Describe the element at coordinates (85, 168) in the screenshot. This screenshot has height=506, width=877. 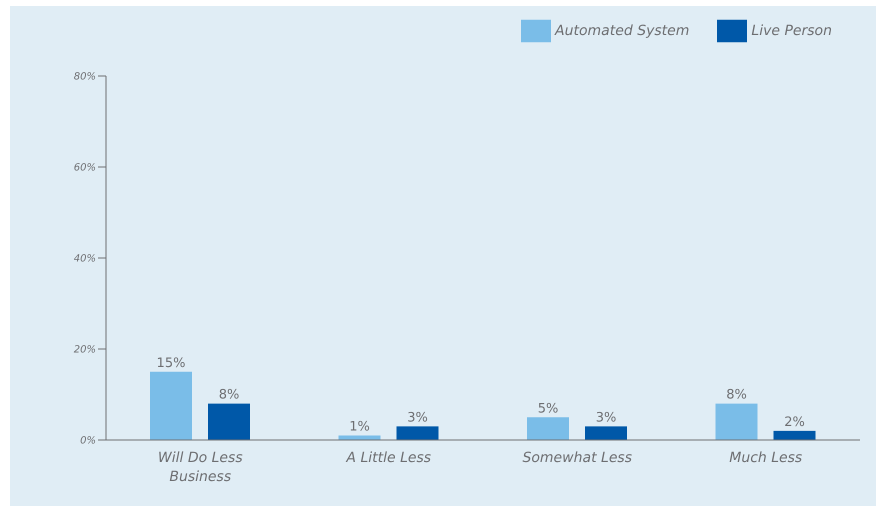
I see `y-tick-label: 60%` at that location.